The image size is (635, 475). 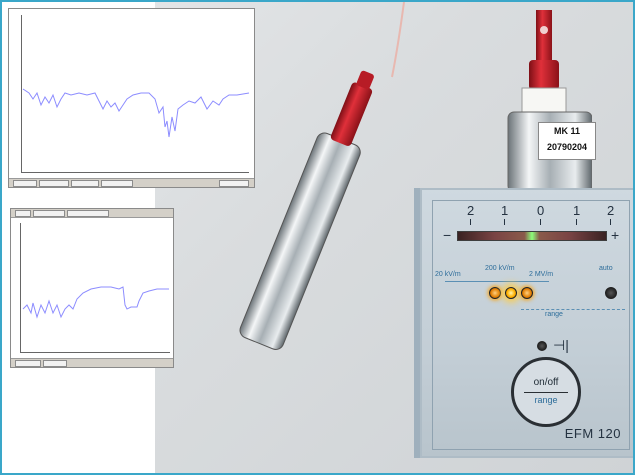 What do you see at coordinates (546, 400) in the screenshot?
I see `range-button-label: range` at bounding box center [546, 400].